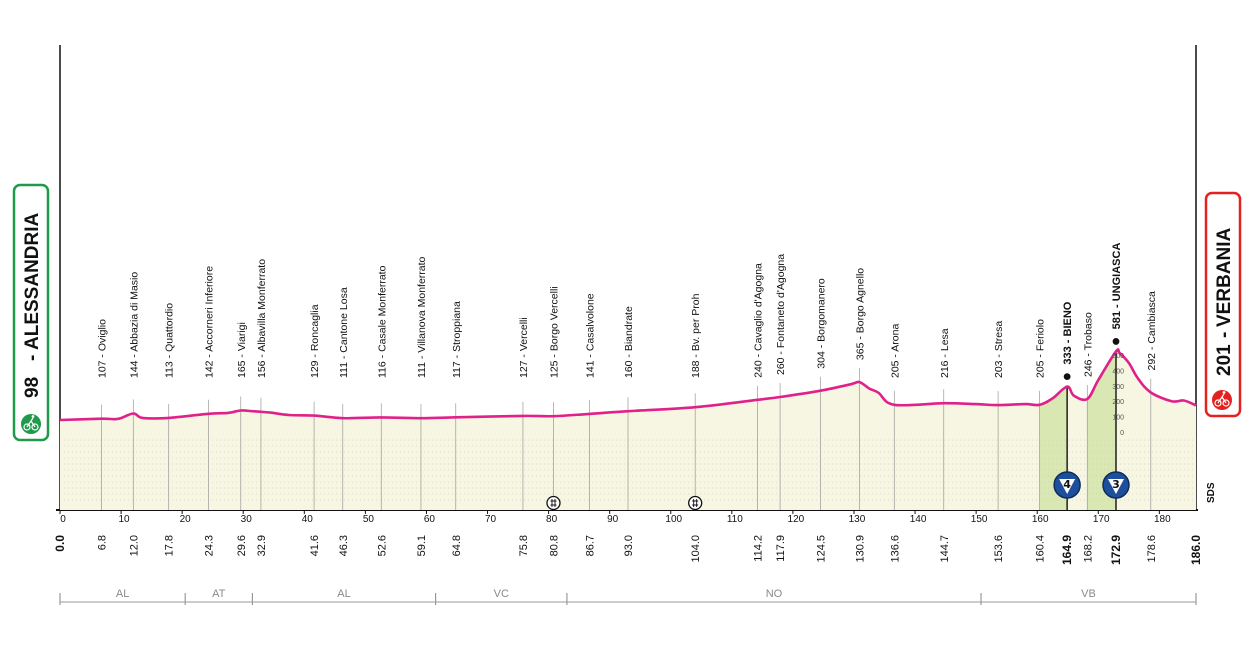 This screenshot has width=1256, height=647. I want to click on finish-badge: 201 - VERBANIA, so click(1223, 304).